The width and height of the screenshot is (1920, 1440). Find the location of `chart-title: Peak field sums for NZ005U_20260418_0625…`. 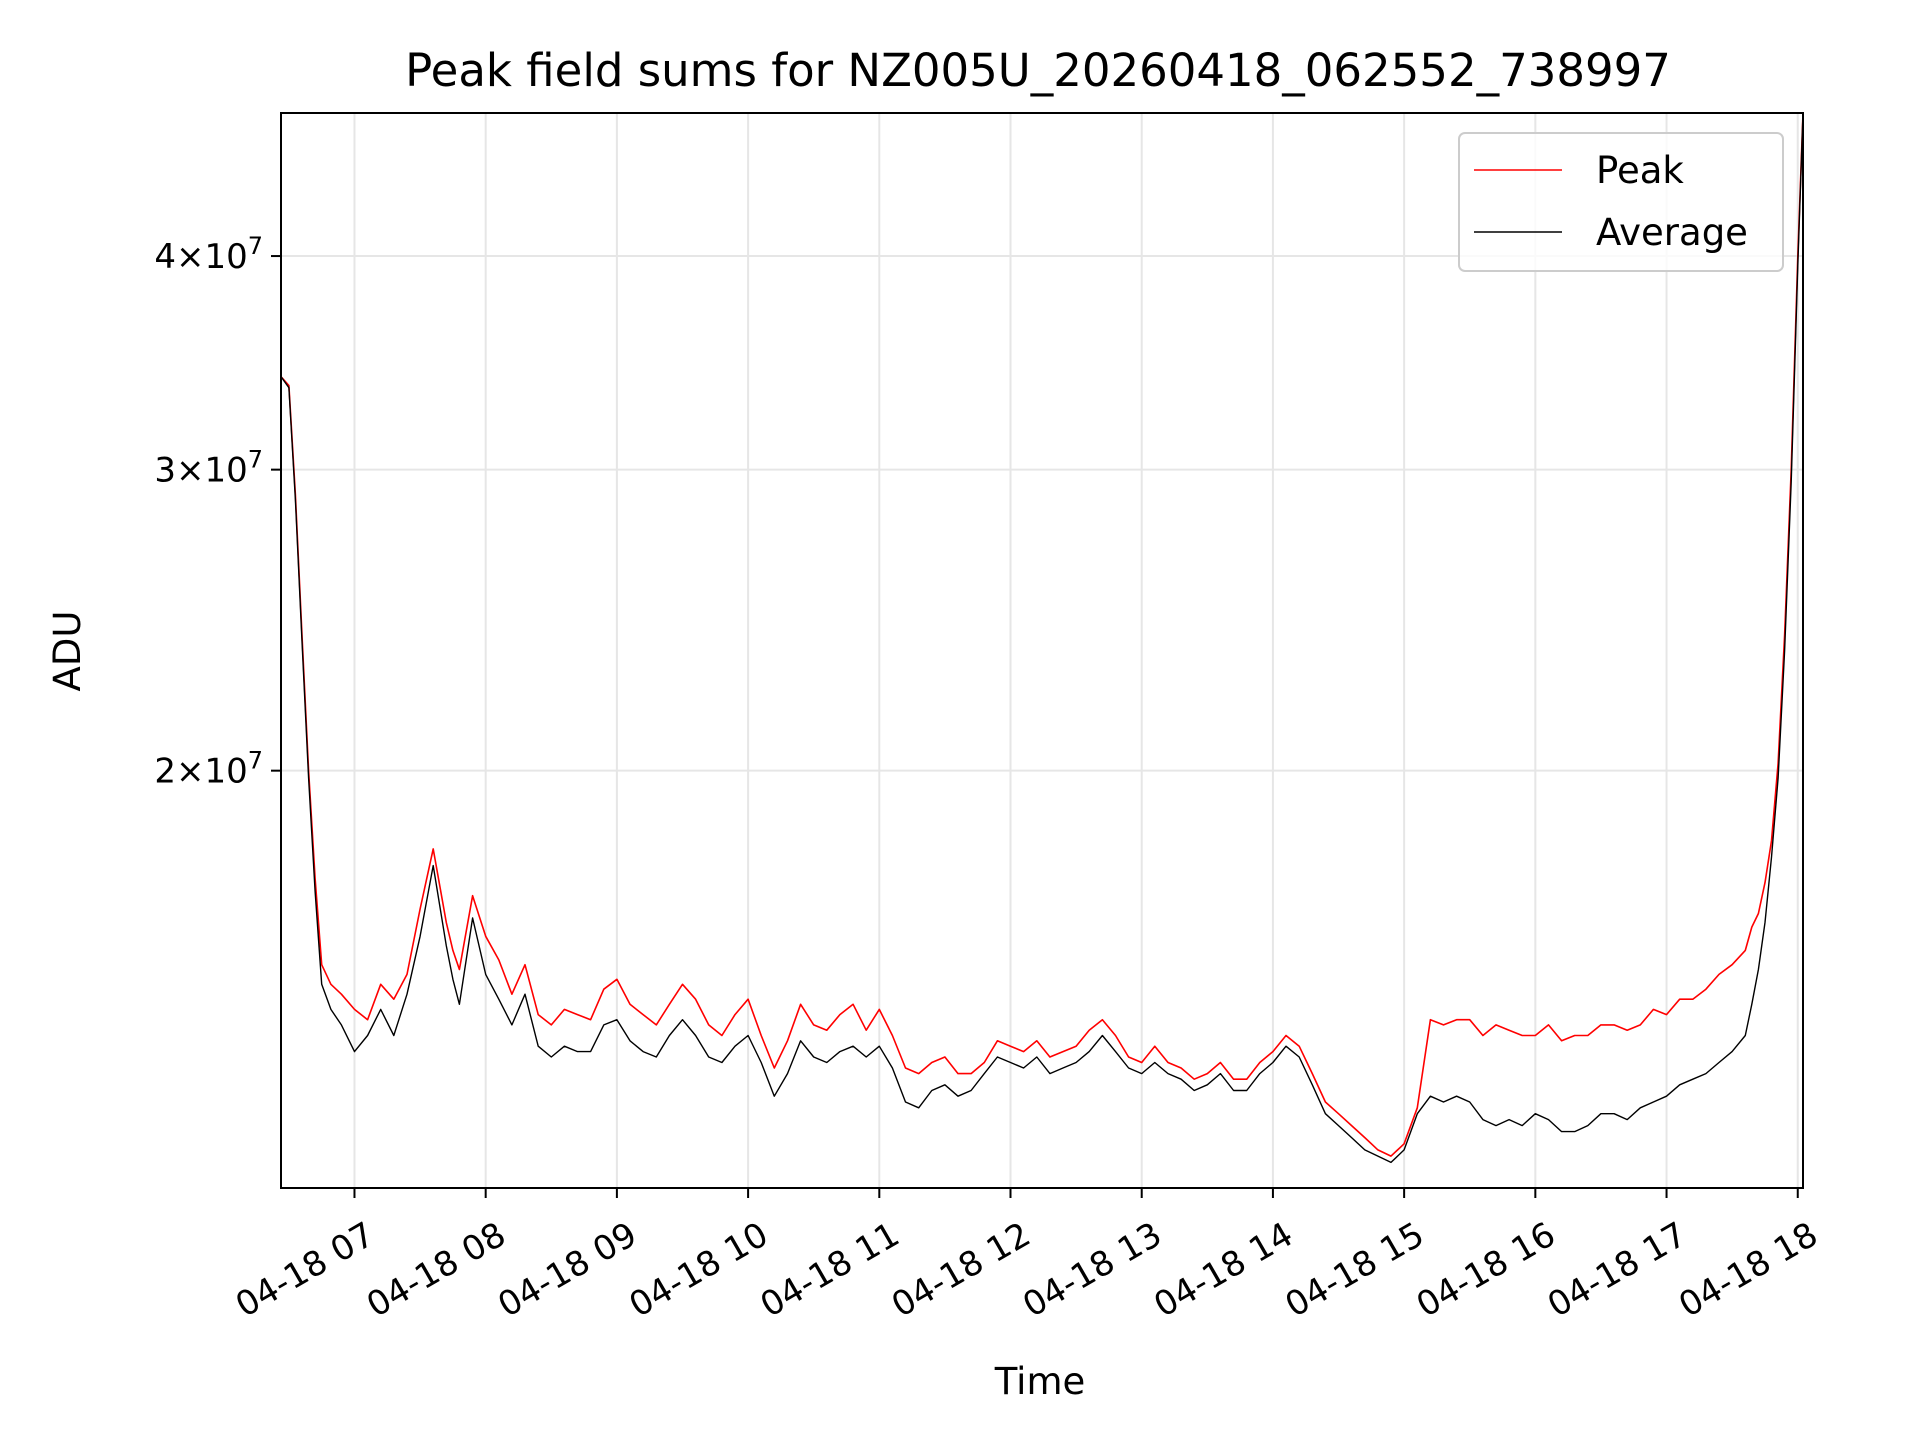

chart-title: Peak field sums for NZ005U_20260418_0625… is located at coordinates (1038, 70).